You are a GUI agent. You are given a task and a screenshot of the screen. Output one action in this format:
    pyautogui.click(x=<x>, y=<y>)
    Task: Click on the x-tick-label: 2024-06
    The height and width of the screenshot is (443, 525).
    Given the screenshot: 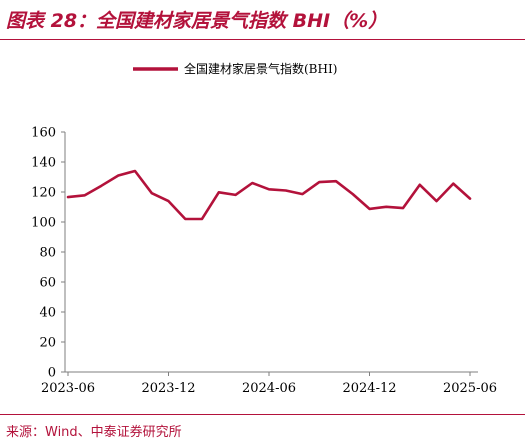 What is the action you would take?
    pyautogui.click(x=269, y=388)
    